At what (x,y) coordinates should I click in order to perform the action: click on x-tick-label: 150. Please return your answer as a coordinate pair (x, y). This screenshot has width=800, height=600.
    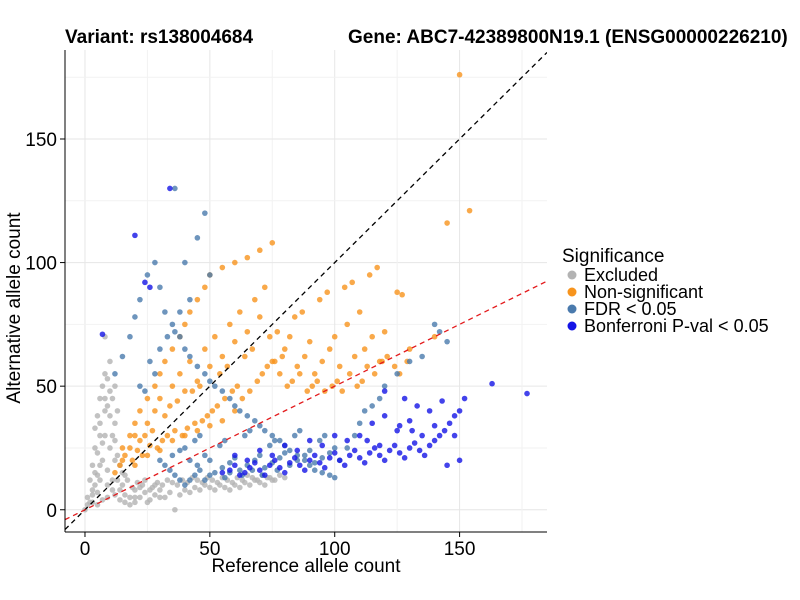
    Looking at the image, I should click on (460, 549).